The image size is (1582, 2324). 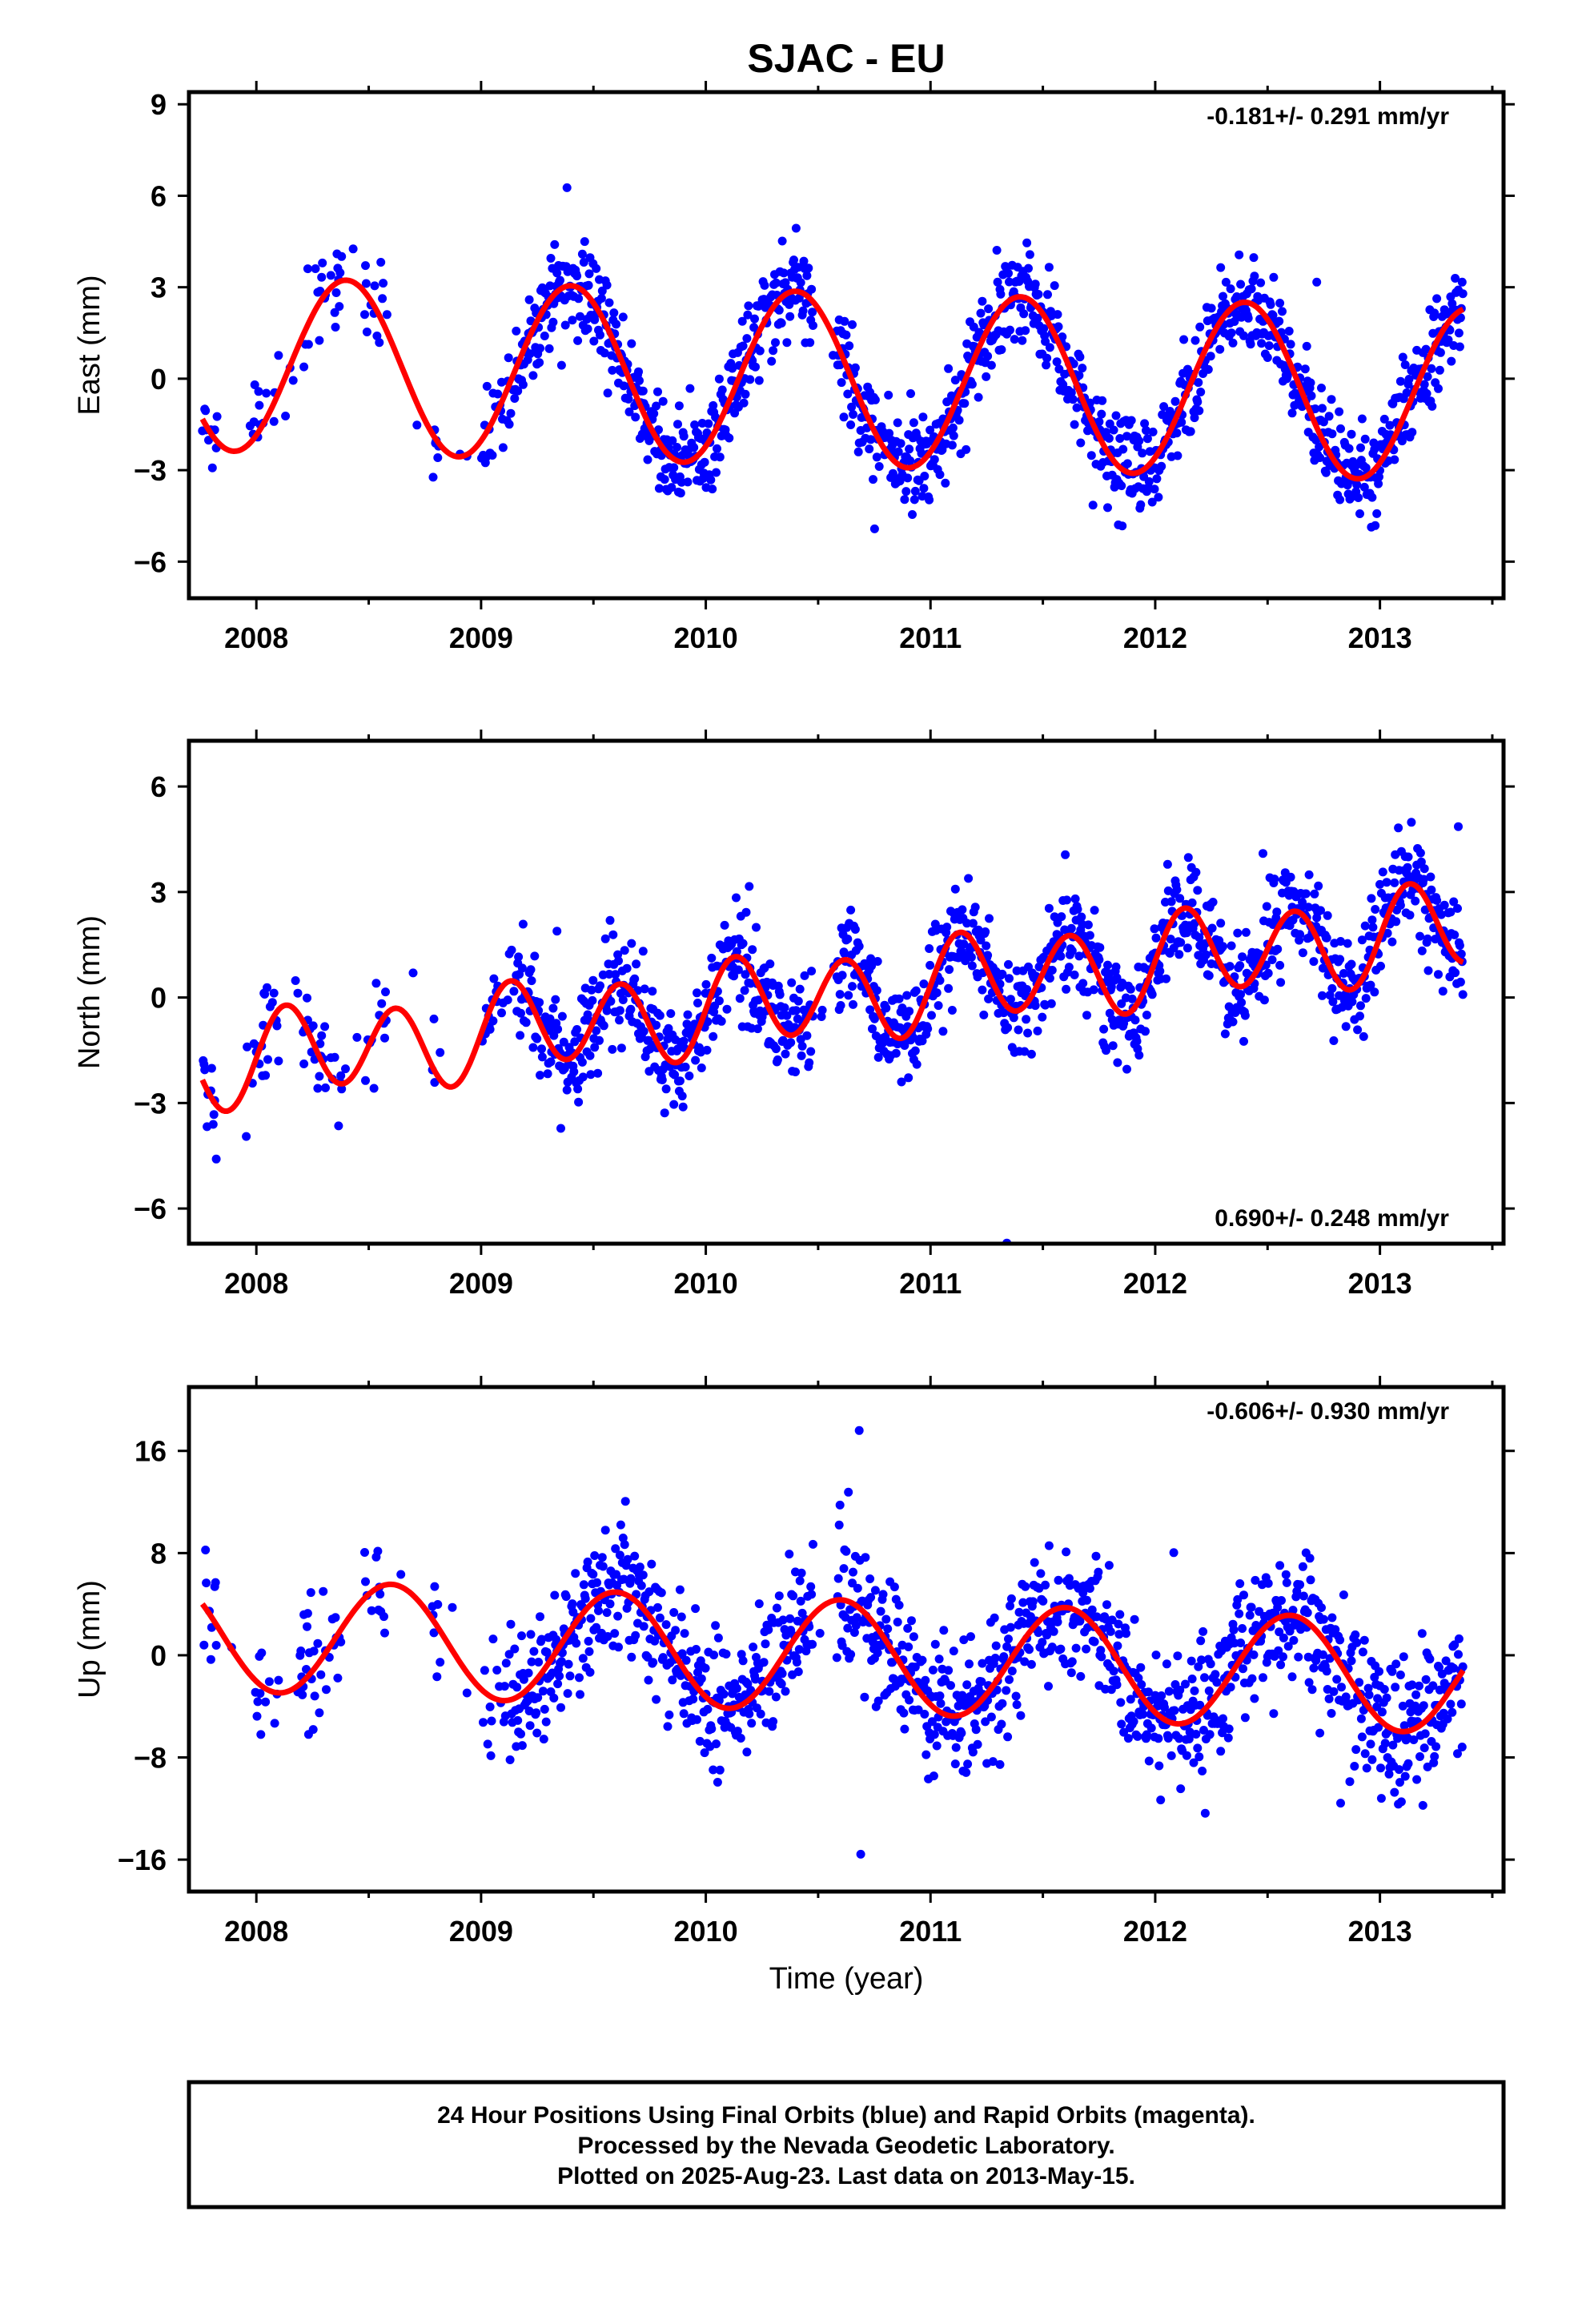 What do you see at coordinates (256, 637) in the screenshot?
I see `x-tick-label-2008: 2008` at bounding box center [256, 637].